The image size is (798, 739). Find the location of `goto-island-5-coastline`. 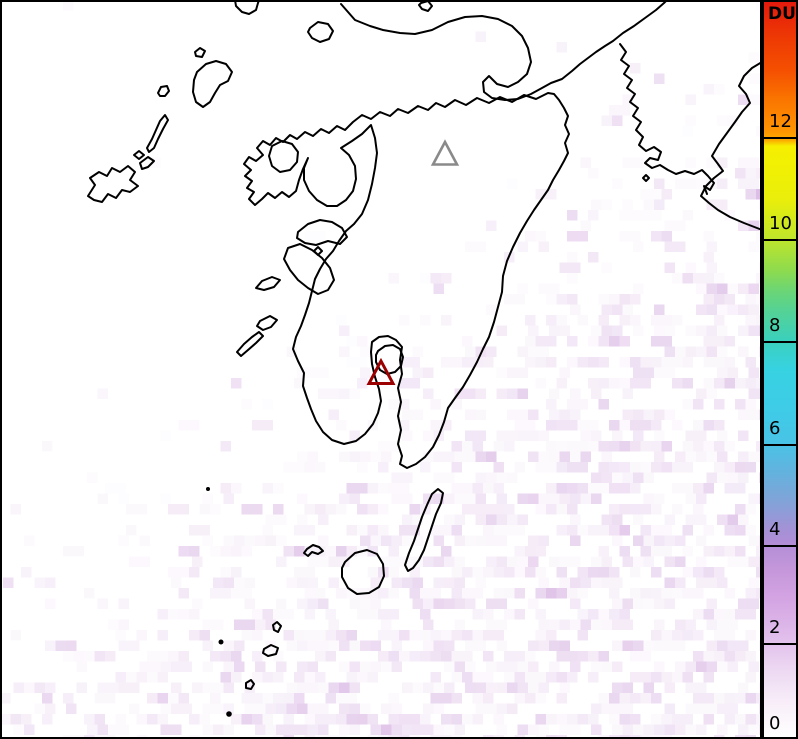

goto-island-5-coastline is located at coordinates (163, 91).